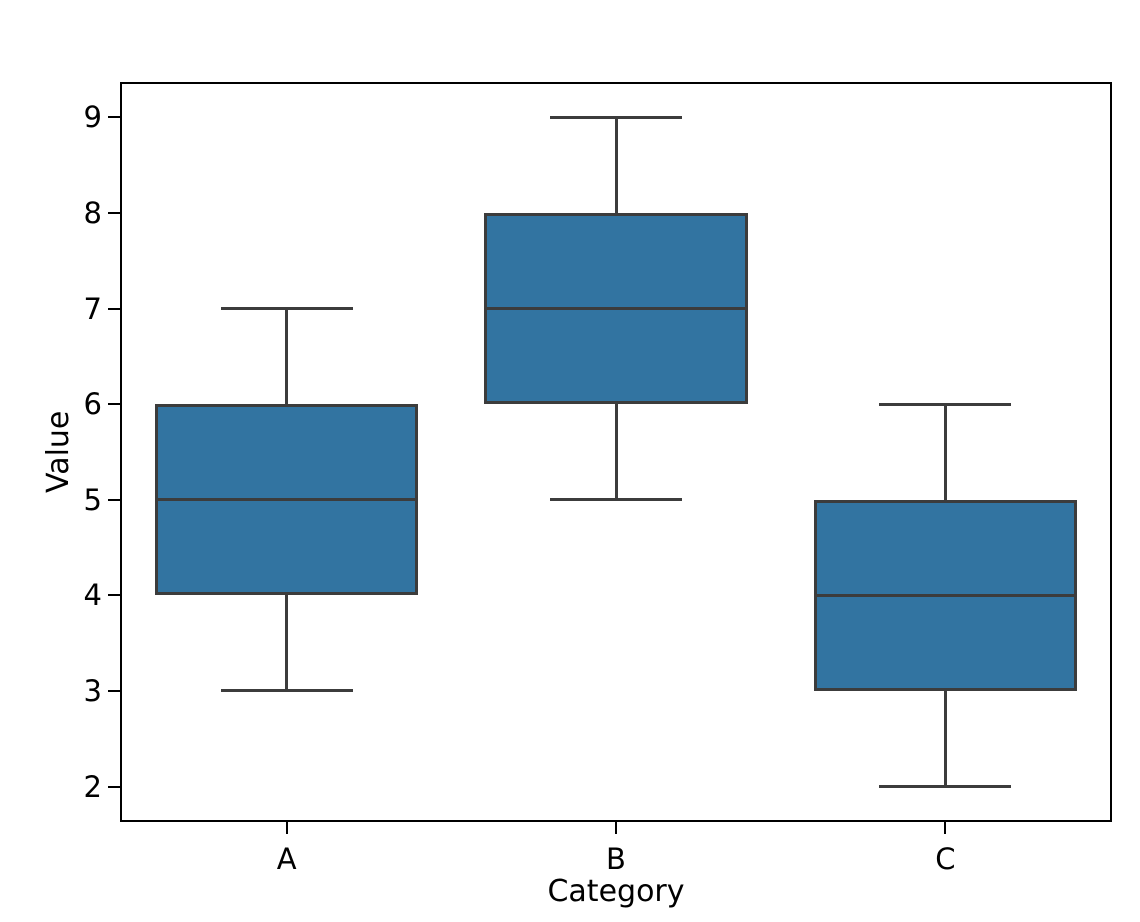  Describe the element at coordinates (92, 308) in the screenshot. I see `y-tick-label: 7` at that location.